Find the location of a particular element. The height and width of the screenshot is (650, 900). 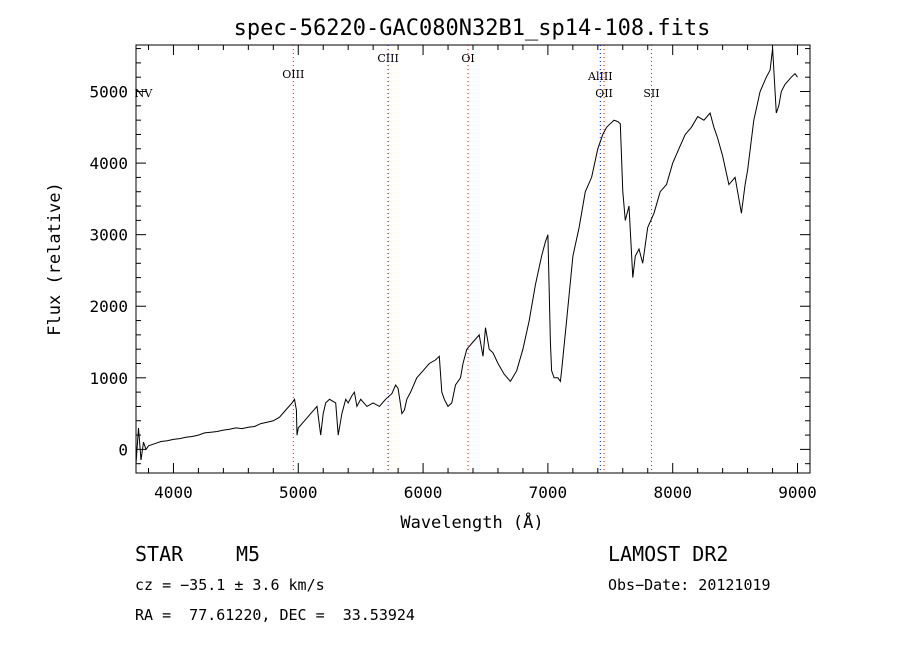

chart-title: spec-56220-GAC080N32B1_sp14-108.fits is located at coordinates (472, 28).